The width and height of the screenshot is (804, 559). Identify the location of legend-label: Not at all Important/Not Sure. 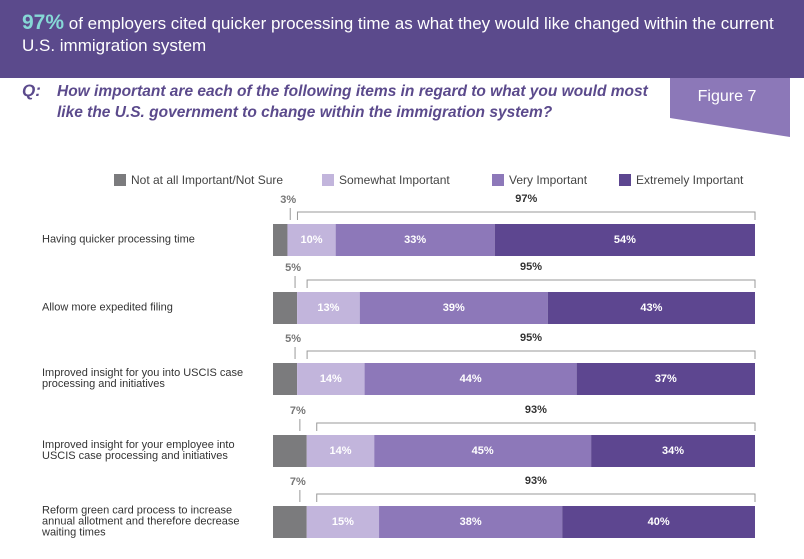
(207, 180).